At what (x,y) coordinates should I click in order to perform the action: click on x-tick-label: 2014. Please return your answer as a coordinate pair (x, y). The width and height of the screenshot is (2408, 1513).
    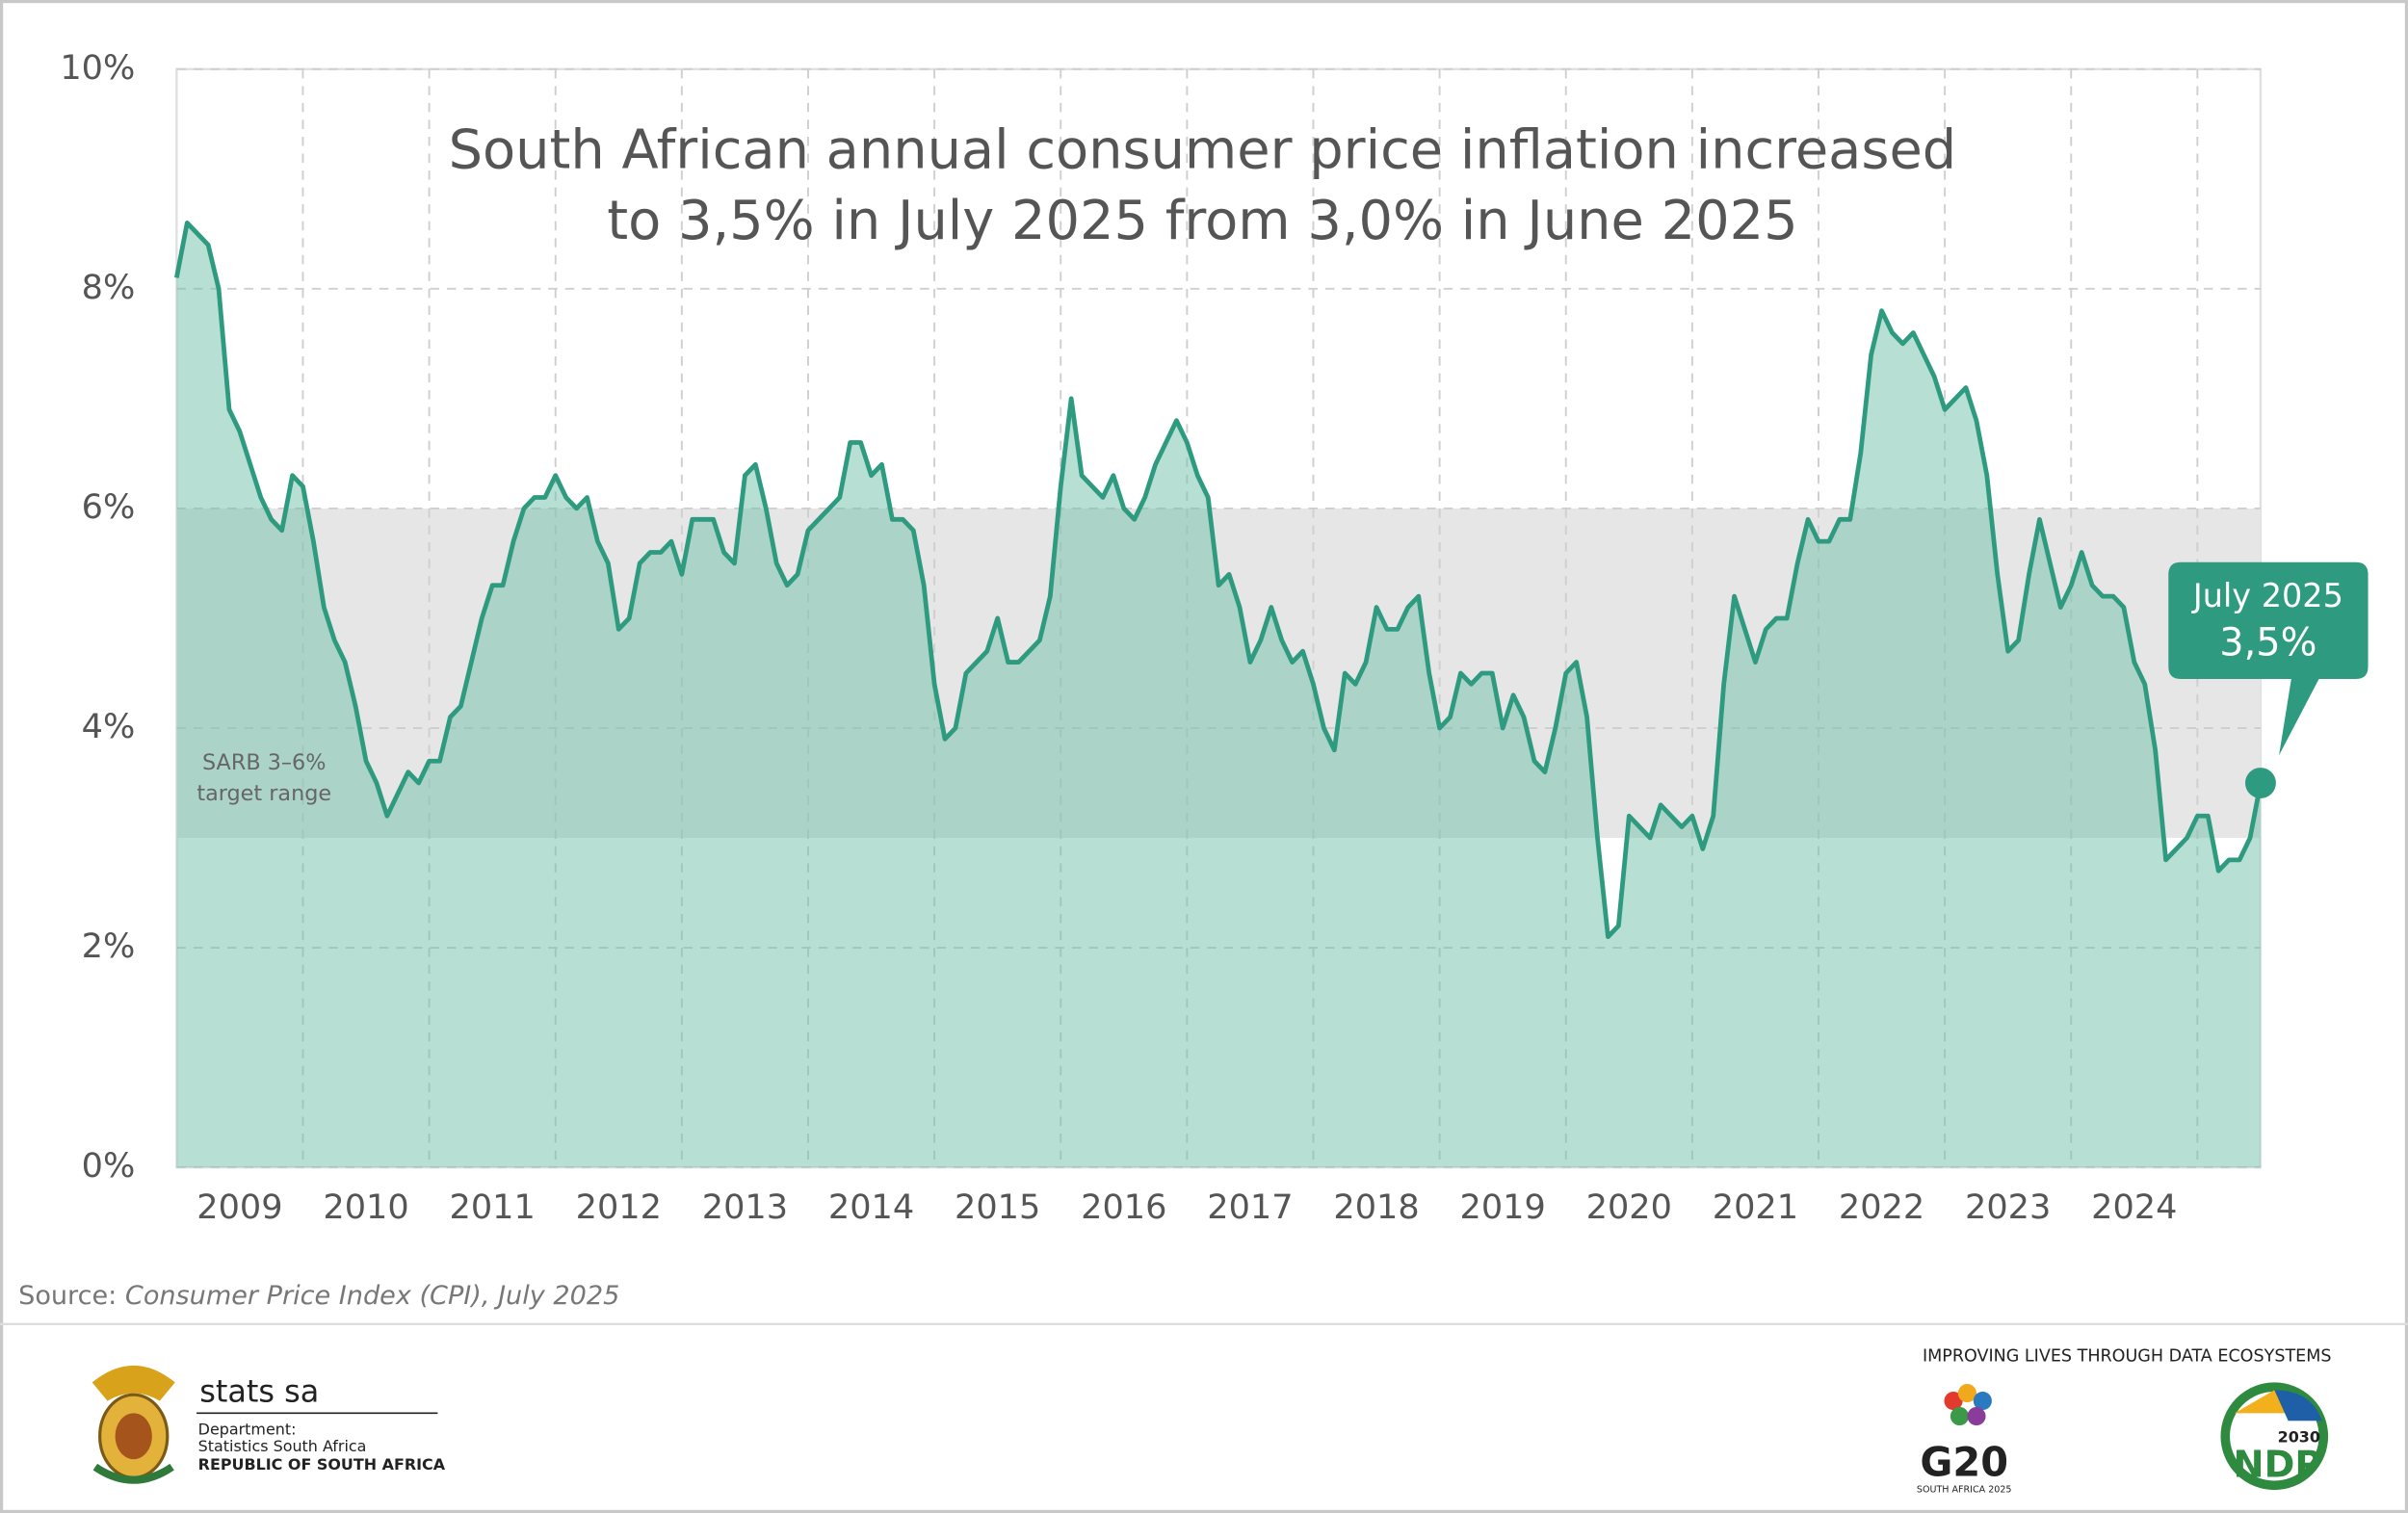
    Looking at the image, I should click on (871, 1207).